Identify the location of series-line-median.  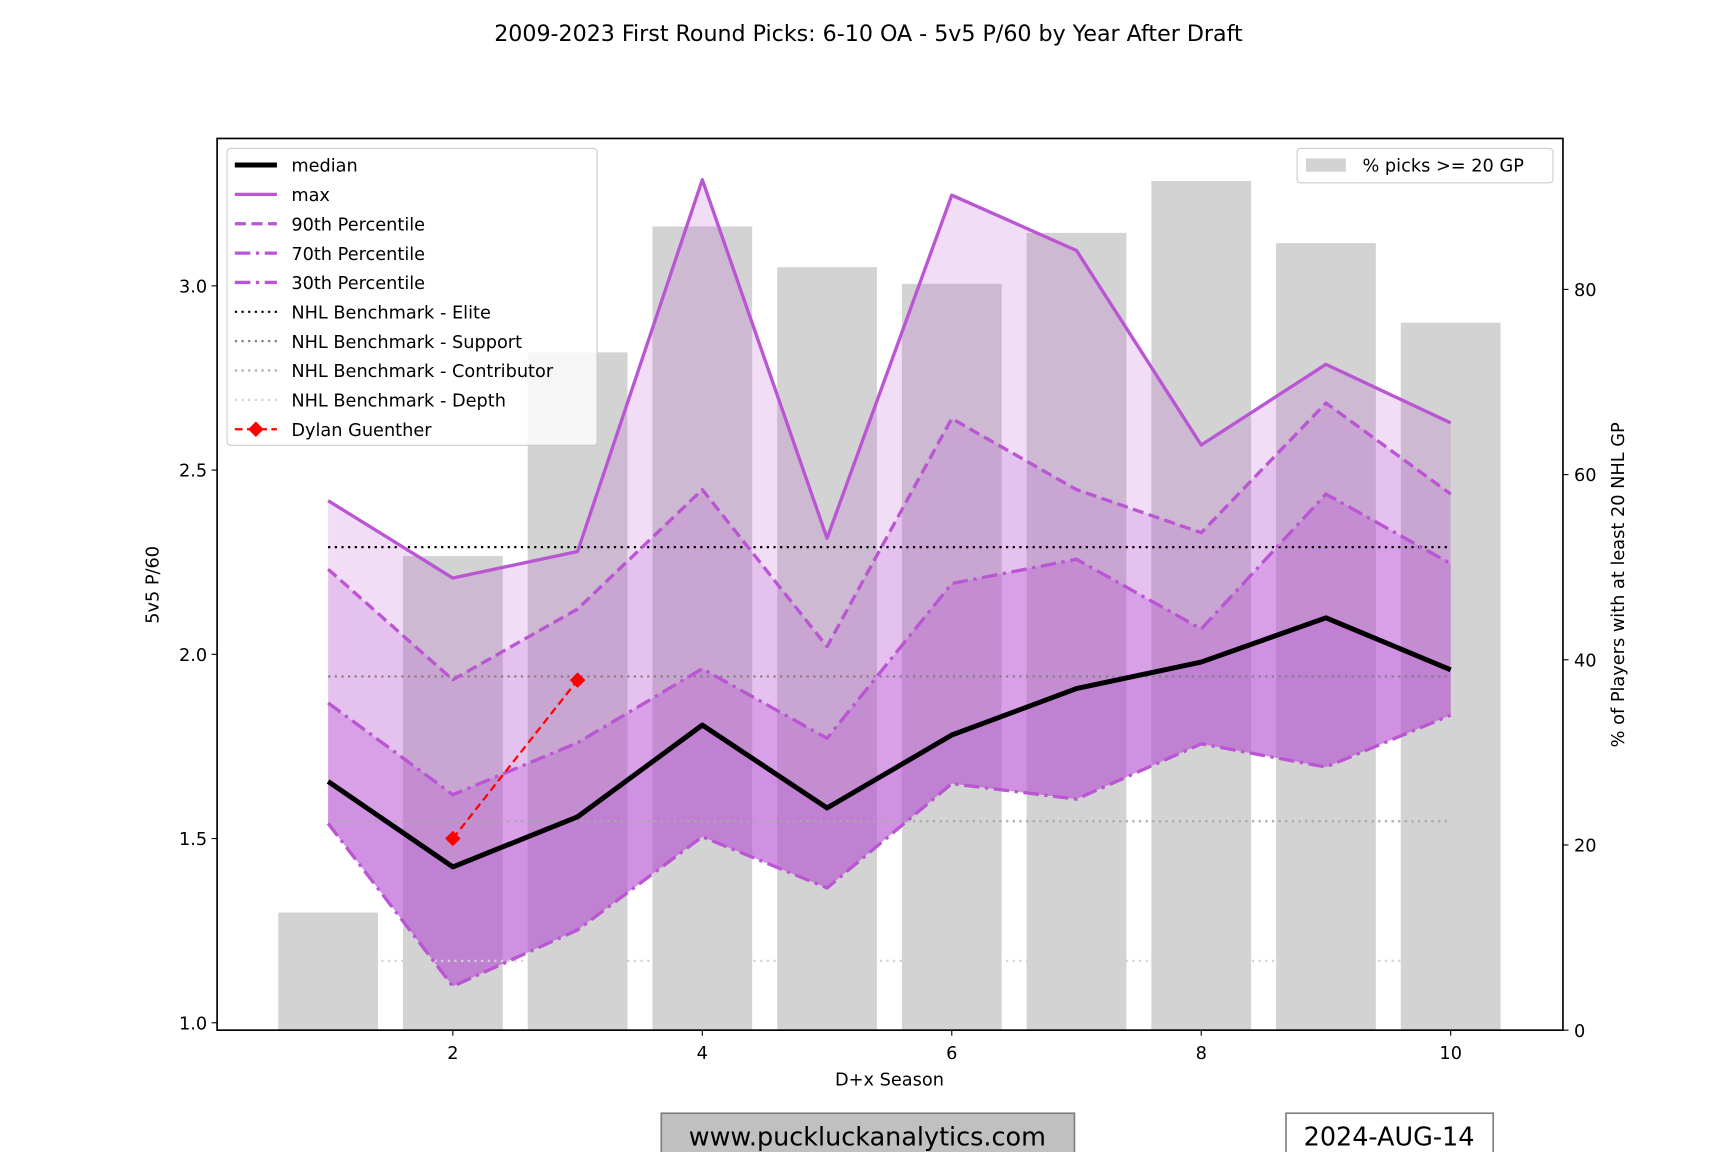
(889, 742).